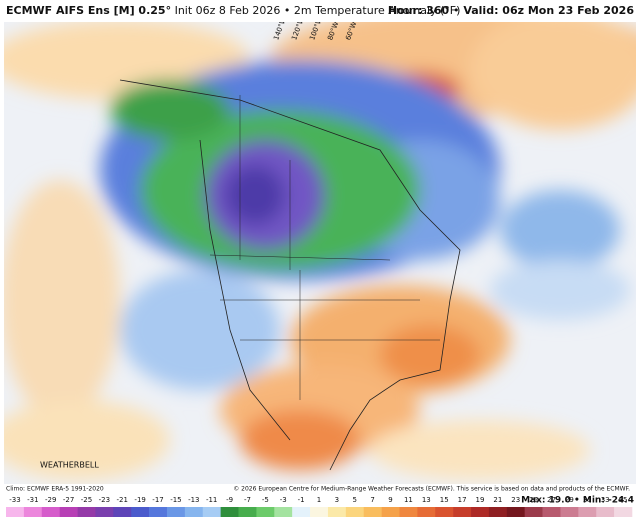 This screenshot has height=525, width=640. Describe the element at coordinates (515, 500) in the screenshot. I see `colorbar-tick-label: 23` at that location.